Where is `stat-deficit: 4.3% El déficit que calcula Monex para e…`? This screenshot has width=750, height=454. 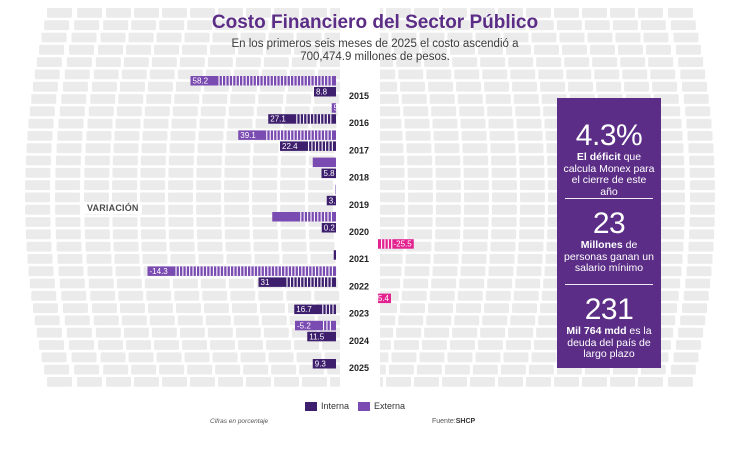
stat-deficit: 4.3% El déficit que calcula Monex para e… is located at coordinates (609, 159).